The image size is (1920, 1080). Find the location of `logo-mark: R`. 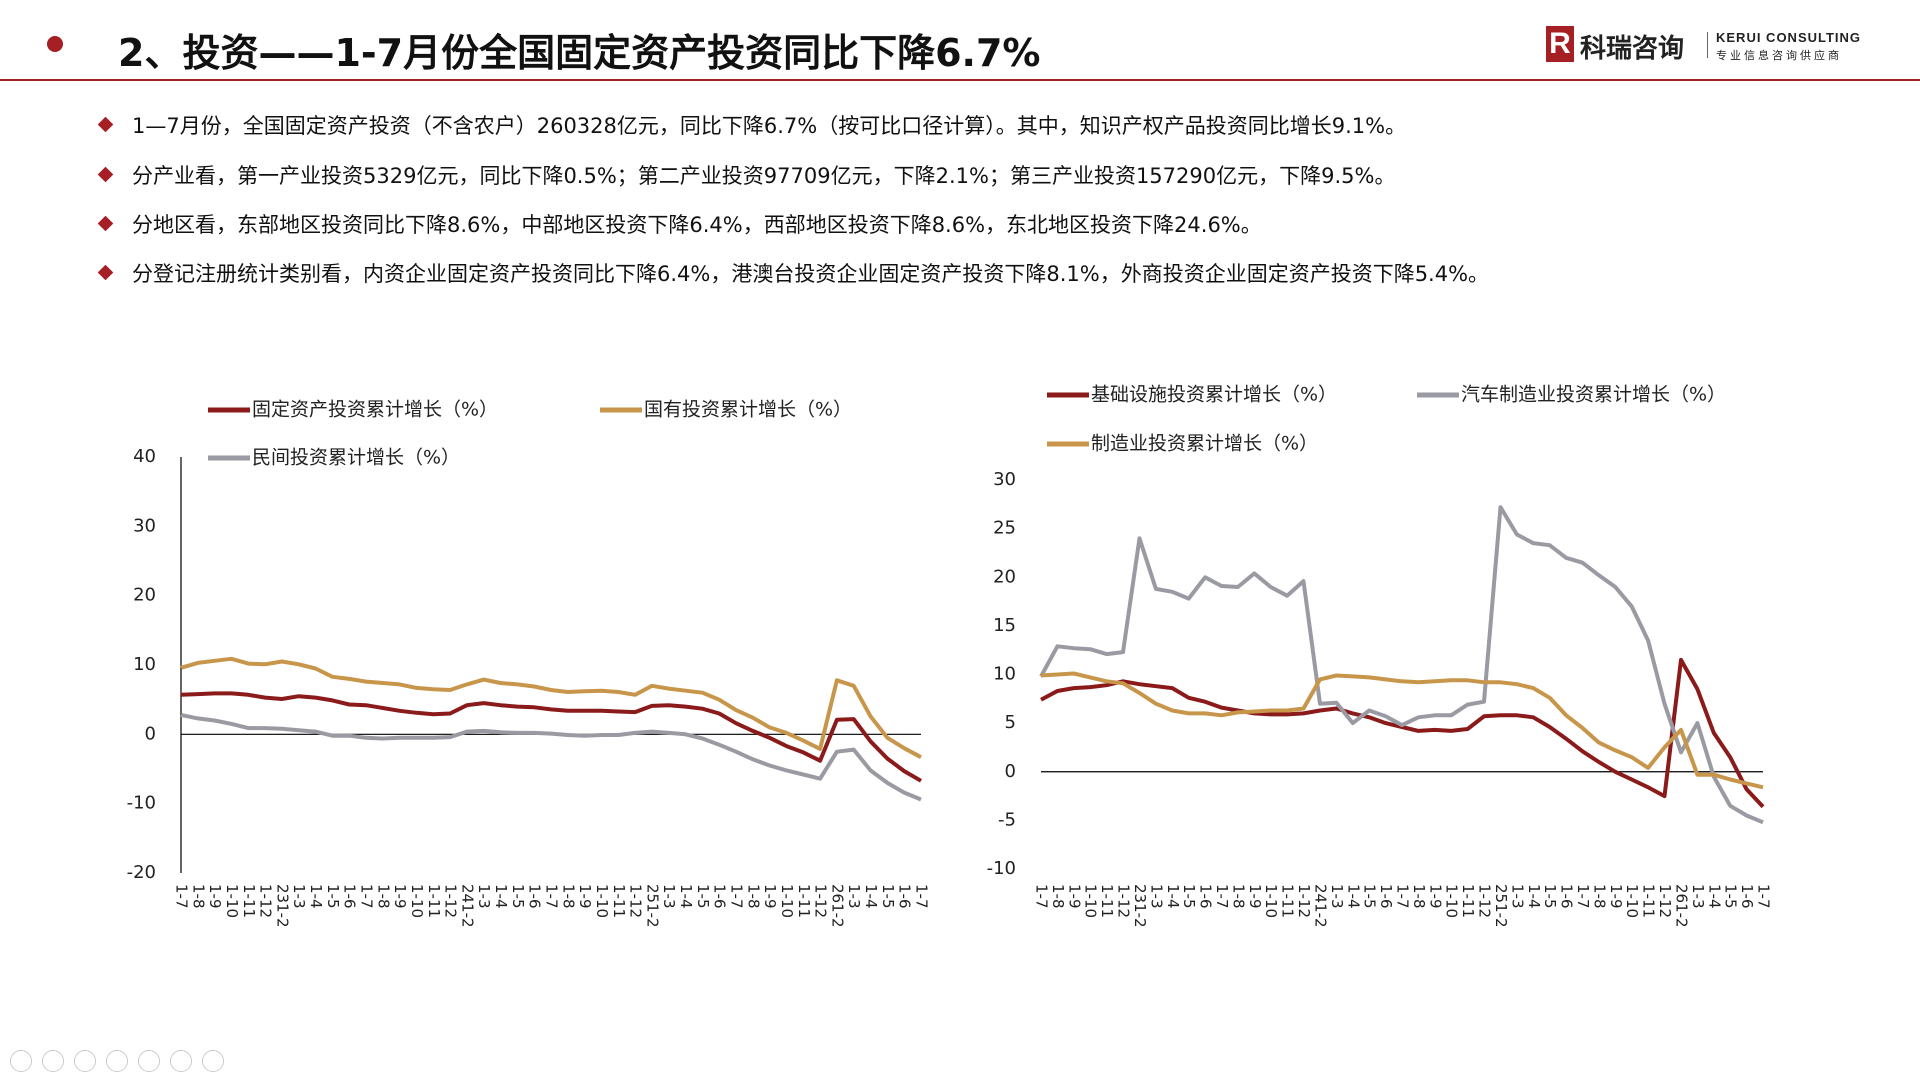

logo-mark: R is located at coordinates (1560, 44).